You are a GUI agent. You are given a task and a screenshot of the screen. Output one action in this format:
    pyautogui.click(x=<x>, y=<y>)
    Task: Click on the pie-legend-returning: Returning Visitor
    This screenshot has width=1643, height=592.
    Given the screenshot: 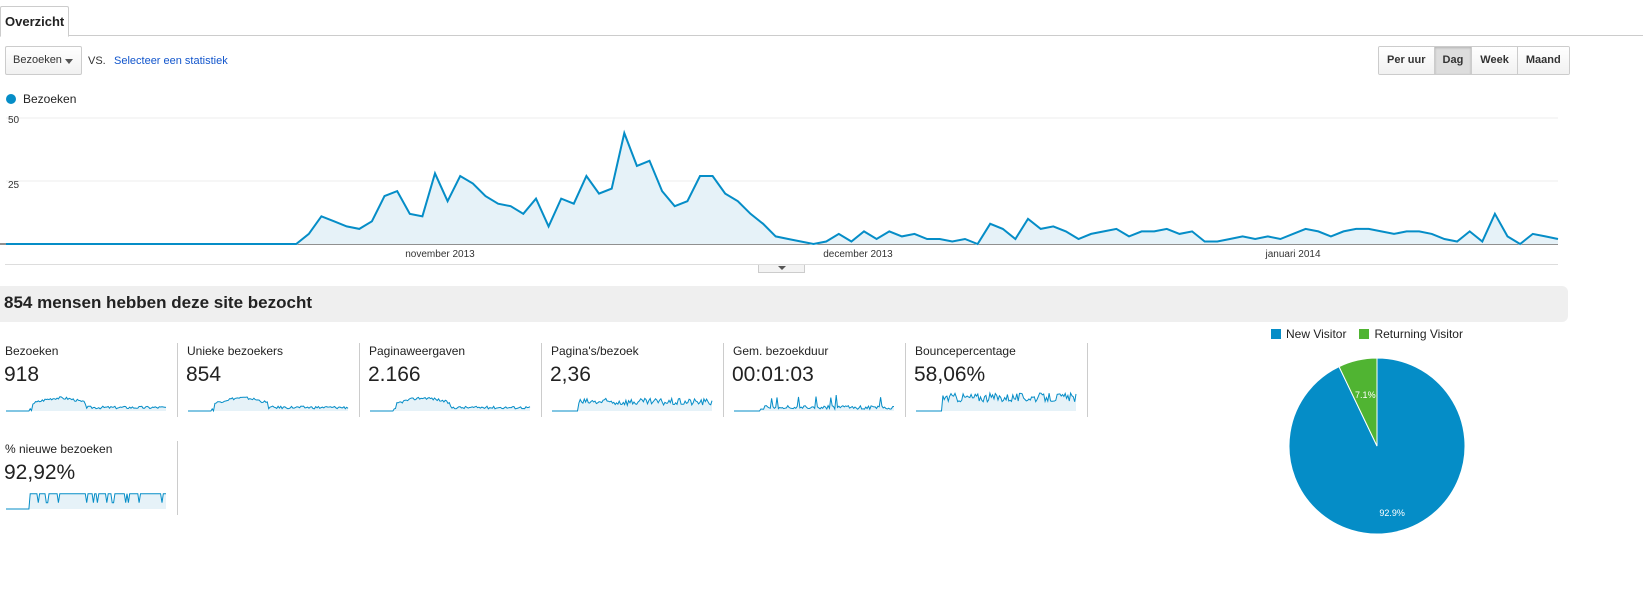 What is the action you would take?
    pyautogui.click(x=1411, y=334)
    